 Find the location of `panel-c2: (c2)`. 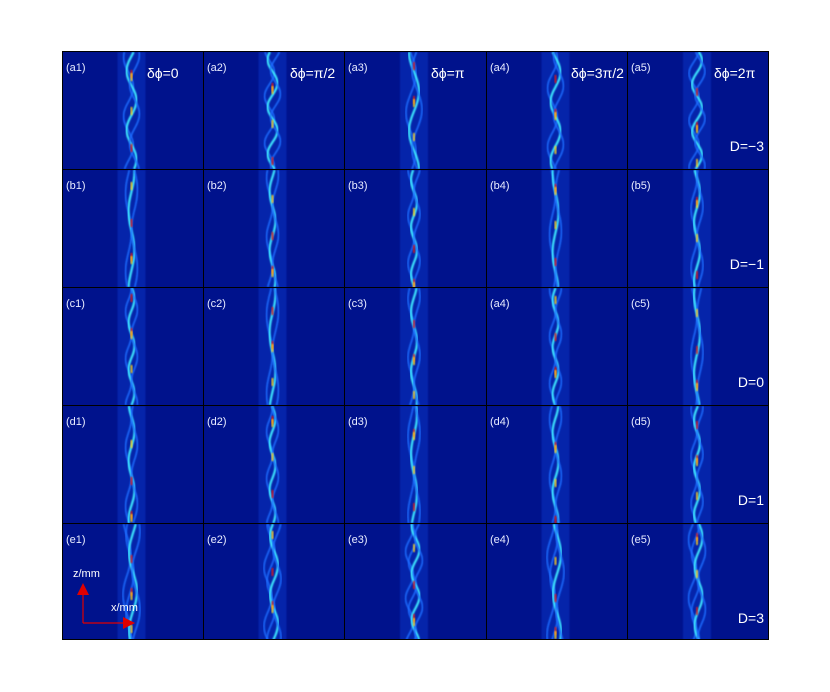

panel-c2: (c2) is located at coordinates (274, 347).